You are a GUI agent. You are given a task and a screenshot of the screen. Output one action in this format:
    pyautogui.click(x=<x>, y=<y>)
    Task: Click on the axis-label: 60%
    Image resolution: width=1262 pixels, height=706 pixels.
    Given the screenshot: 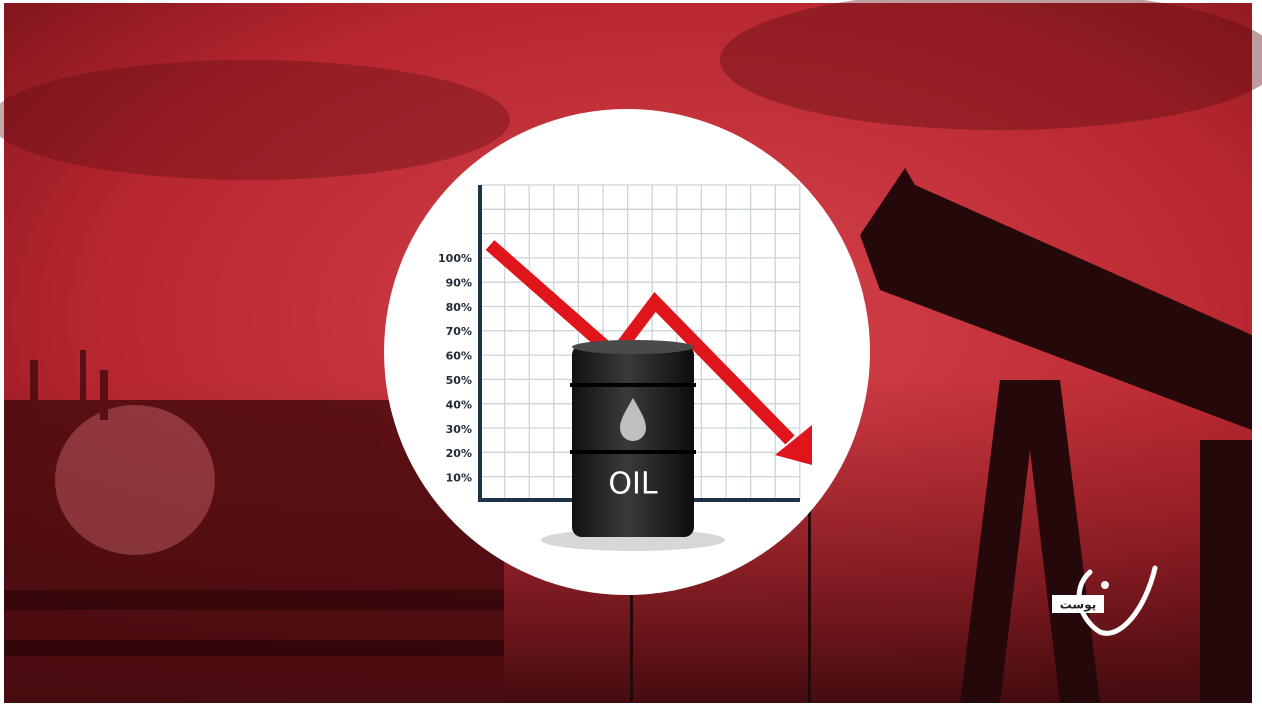 What is the action you would take?
    pyautogui.click(x=459, y=356)
    